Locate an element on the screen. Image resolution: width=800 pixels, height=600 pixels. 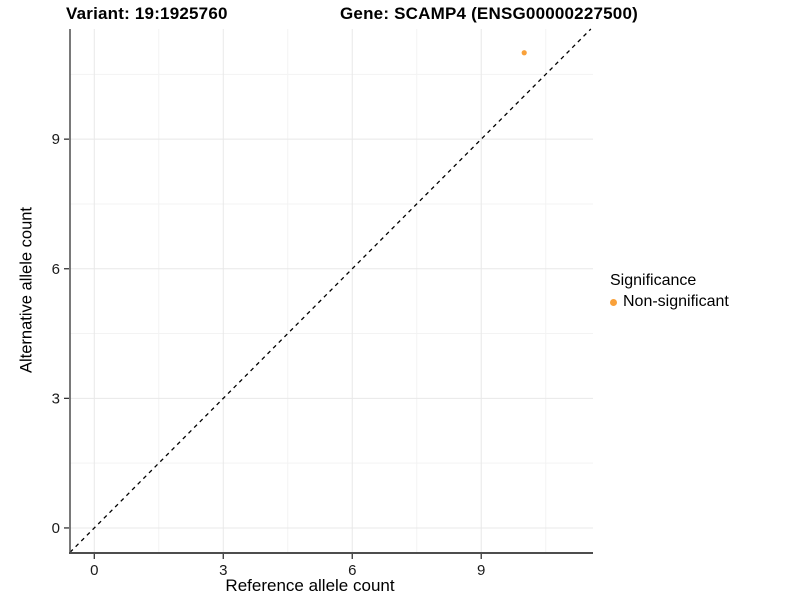
x-tick-label: 3 is located at coordinates (223, 570).